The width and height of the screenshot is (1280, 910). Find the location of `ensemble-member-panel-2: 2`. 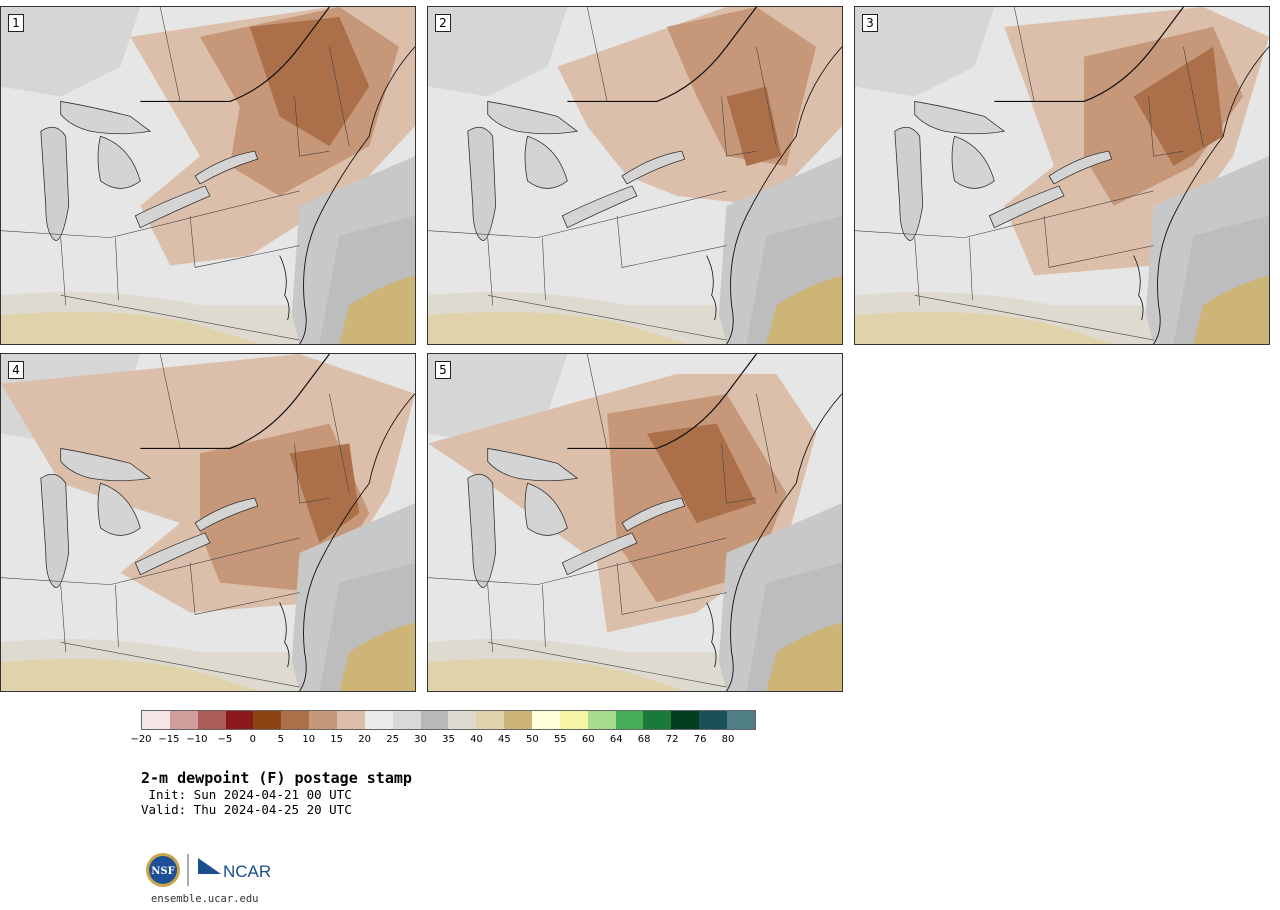

ensemble-member-panel-2: 2 is located at coordinates (635, 175).